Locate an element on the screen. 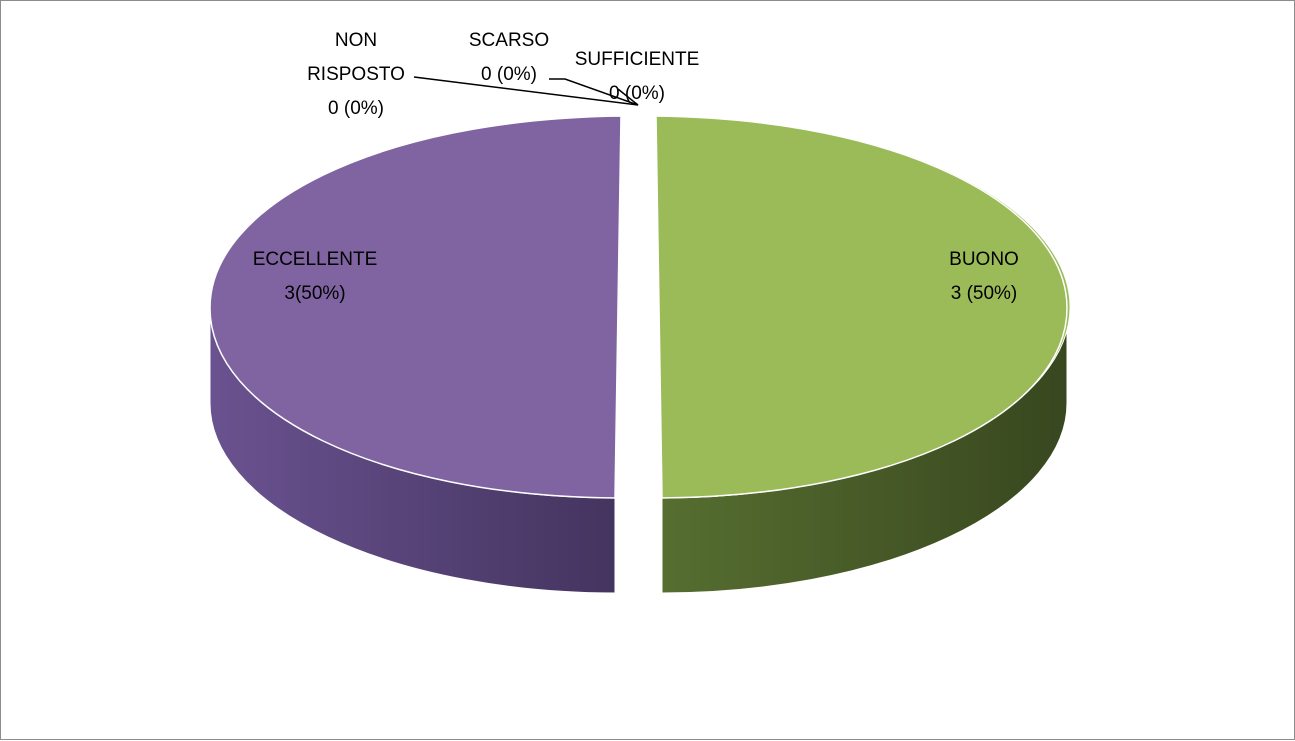  label-non-risposto-line2: RISPOSTO is located at coordinates (356, 74).